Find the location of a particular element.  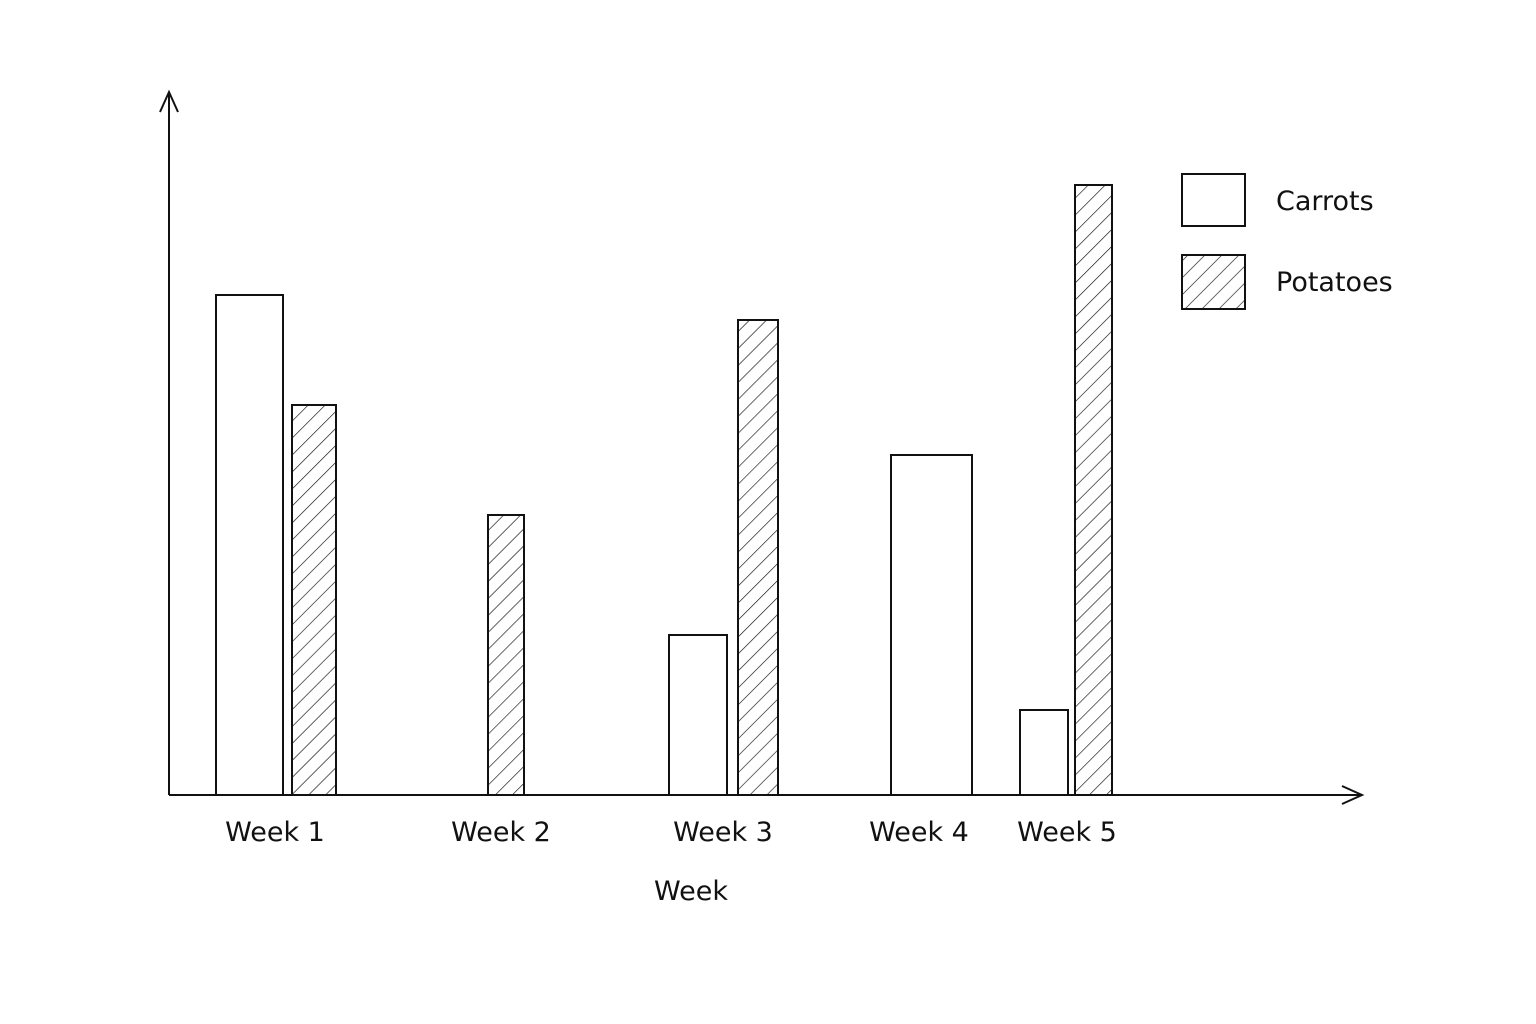

x-axis-title: Week is located at coordinates (691, 891).